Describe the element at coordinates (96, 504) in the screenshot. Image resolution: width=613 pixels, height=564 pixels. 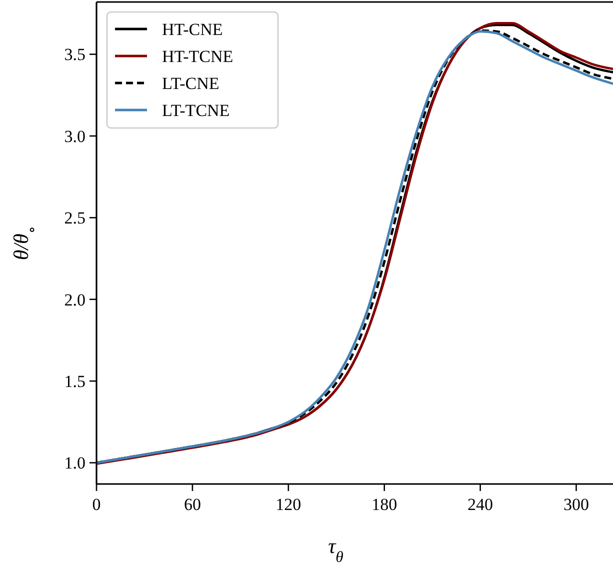
I see `x-tick-label: 0` at that location.